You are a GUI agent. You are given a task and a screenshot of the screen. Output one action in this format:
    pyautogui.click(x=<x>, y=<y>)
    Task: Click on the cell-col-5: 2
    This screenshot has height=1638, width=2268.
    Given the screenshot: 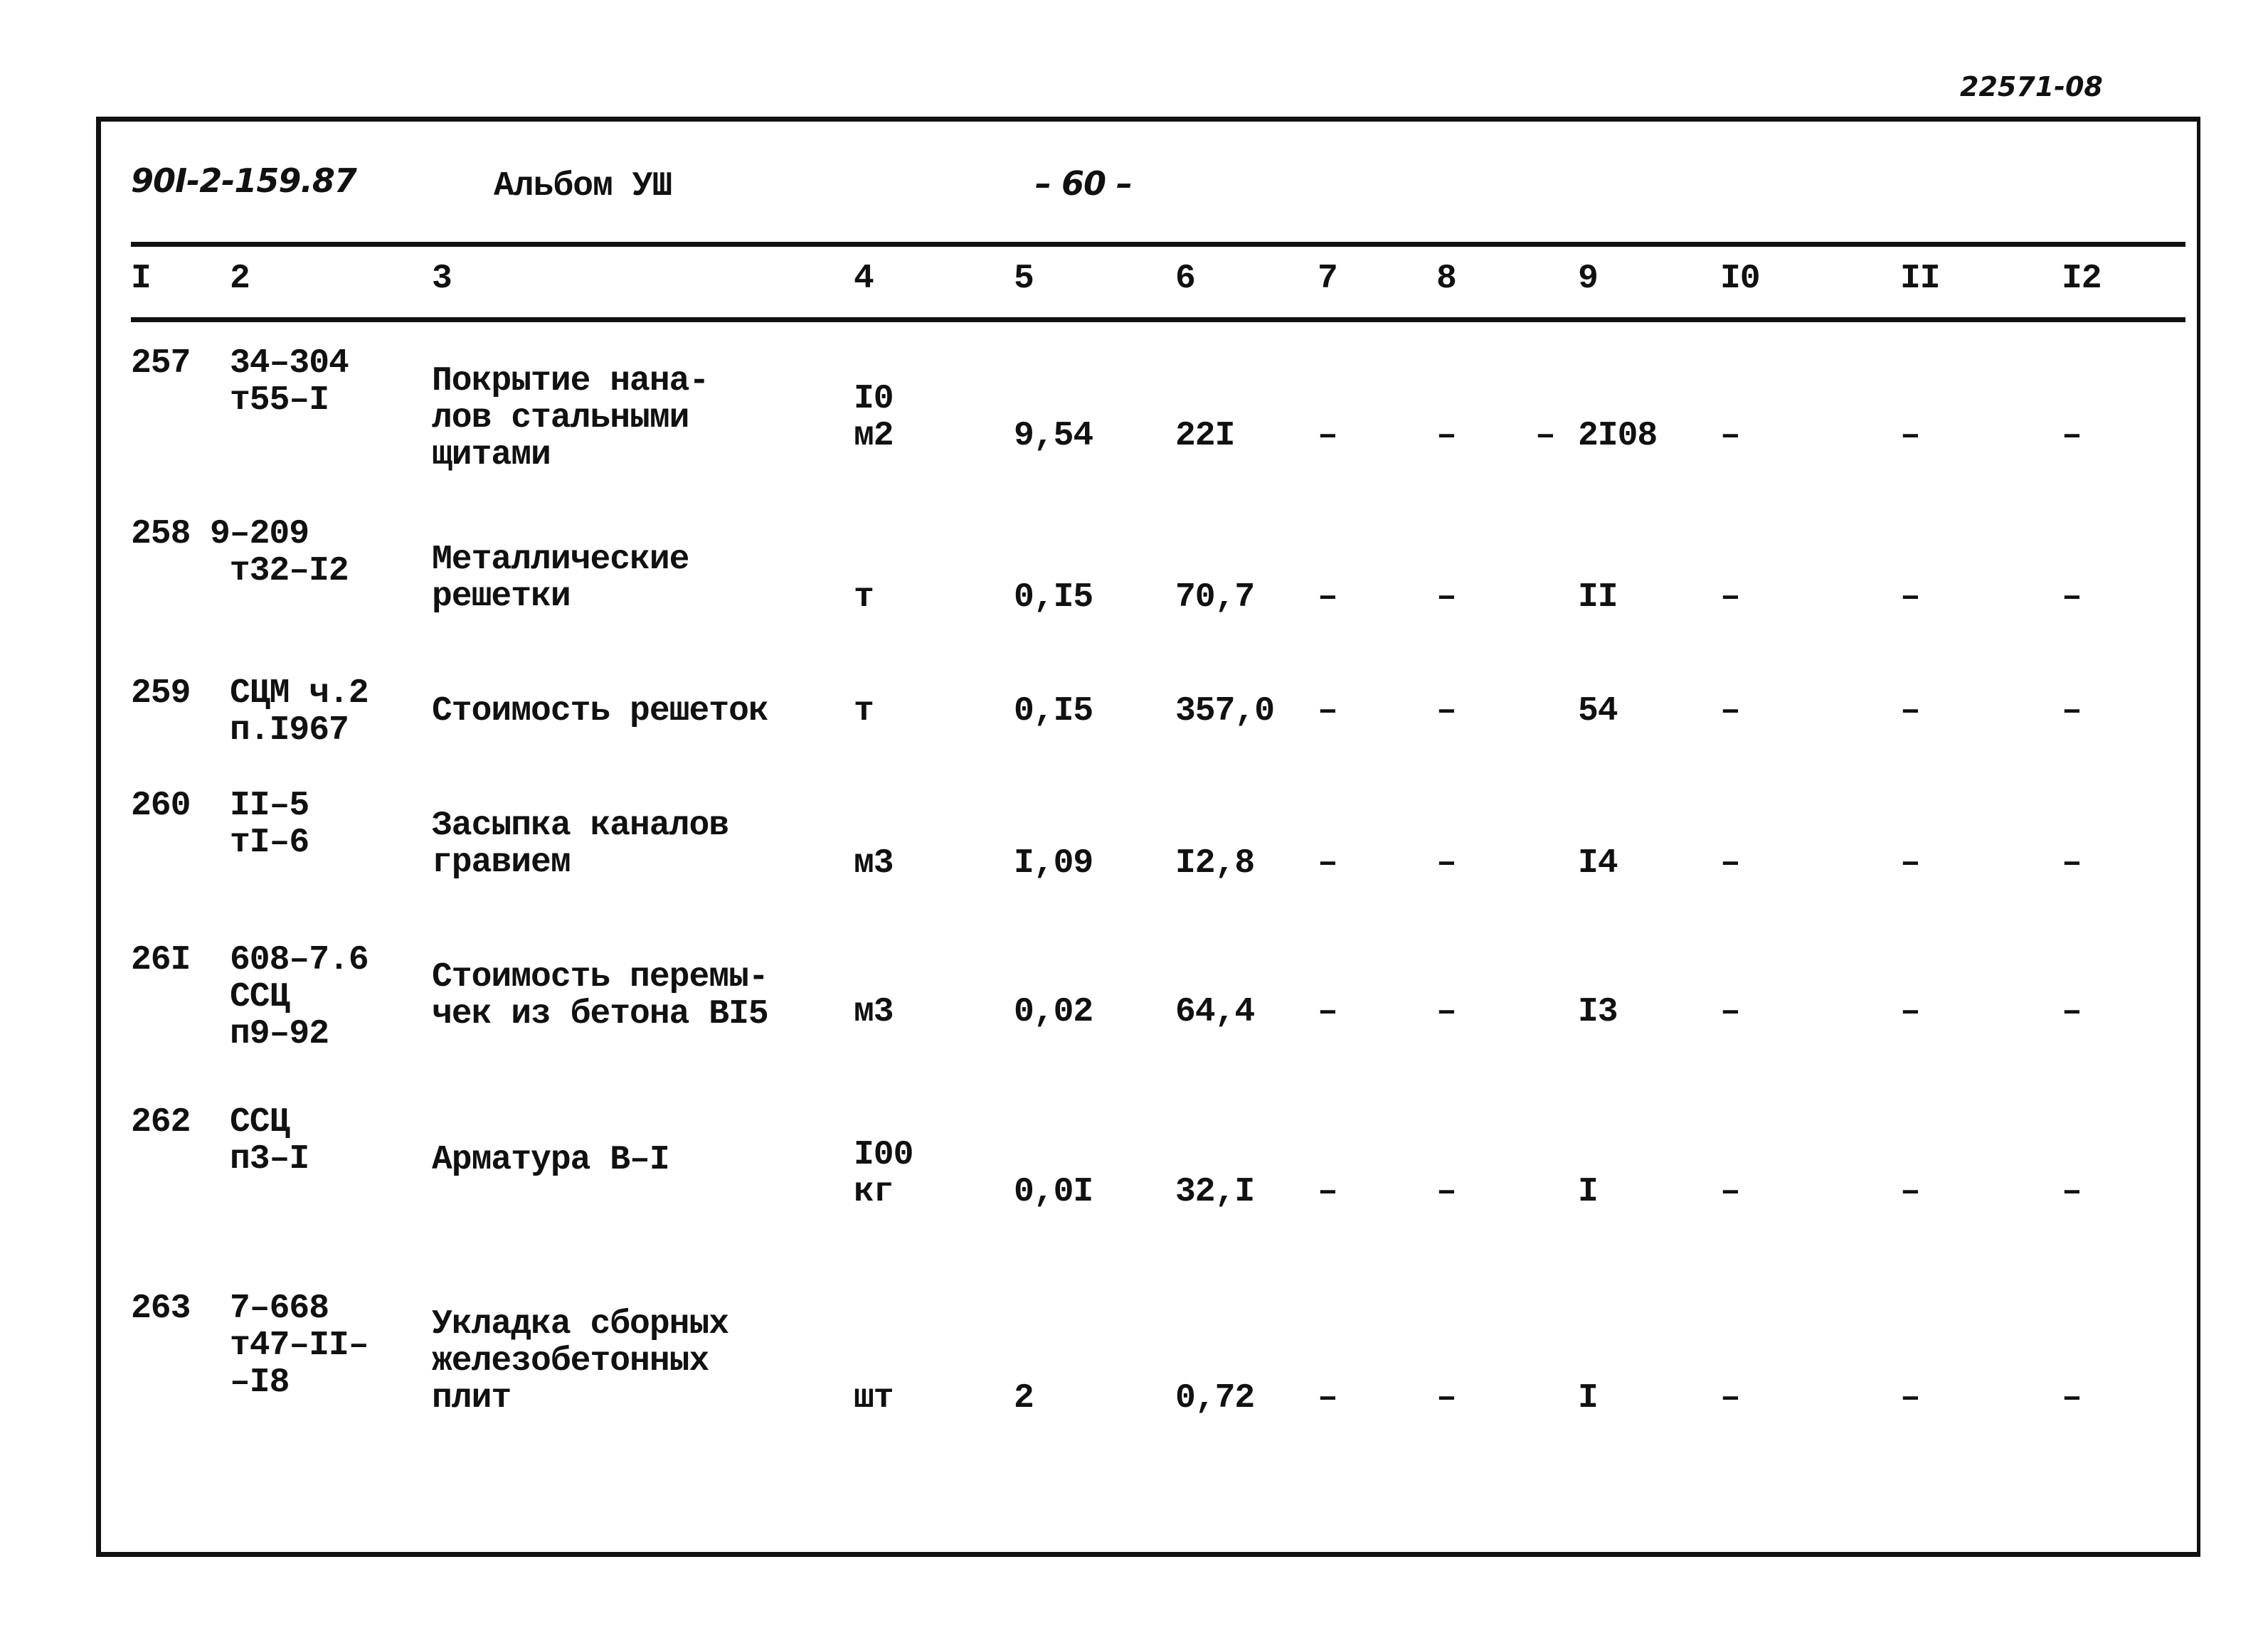 What is the action you would take?
    pyautogui.click(x=1024, y=1398)
    